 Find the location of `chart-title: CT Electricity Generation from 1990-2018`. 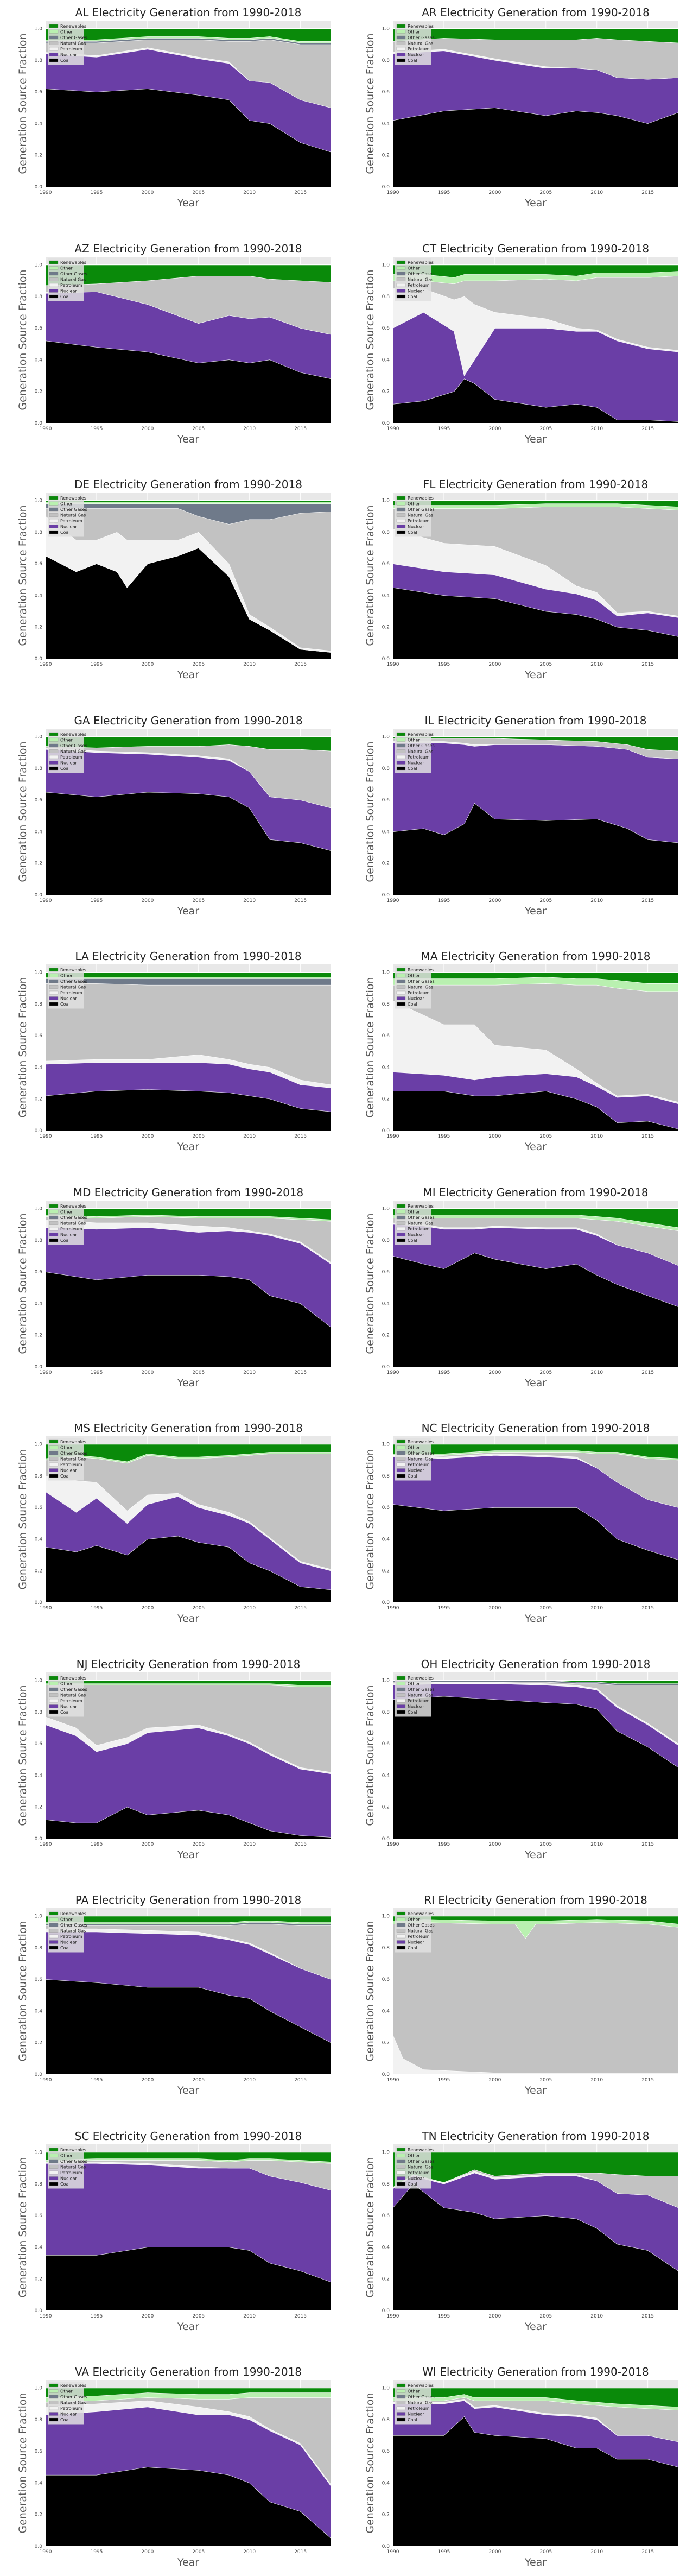

chart-title: CT Electricity Generation from 1990-2018 is located at coordinates (535, 249).